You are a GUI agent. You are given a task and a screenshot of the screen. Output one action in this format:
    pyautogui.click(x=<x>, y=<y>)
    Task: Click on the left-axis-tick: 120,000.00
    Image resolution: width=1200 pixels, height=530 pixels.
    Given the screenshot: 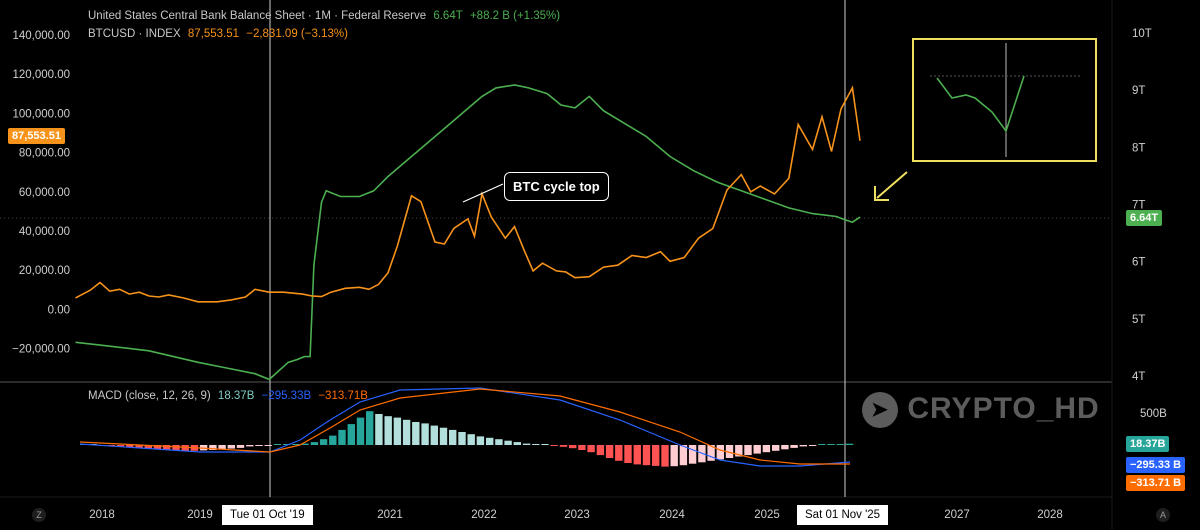 What is the action you would take?
    pyautogui.click(x=41, y=75)
    